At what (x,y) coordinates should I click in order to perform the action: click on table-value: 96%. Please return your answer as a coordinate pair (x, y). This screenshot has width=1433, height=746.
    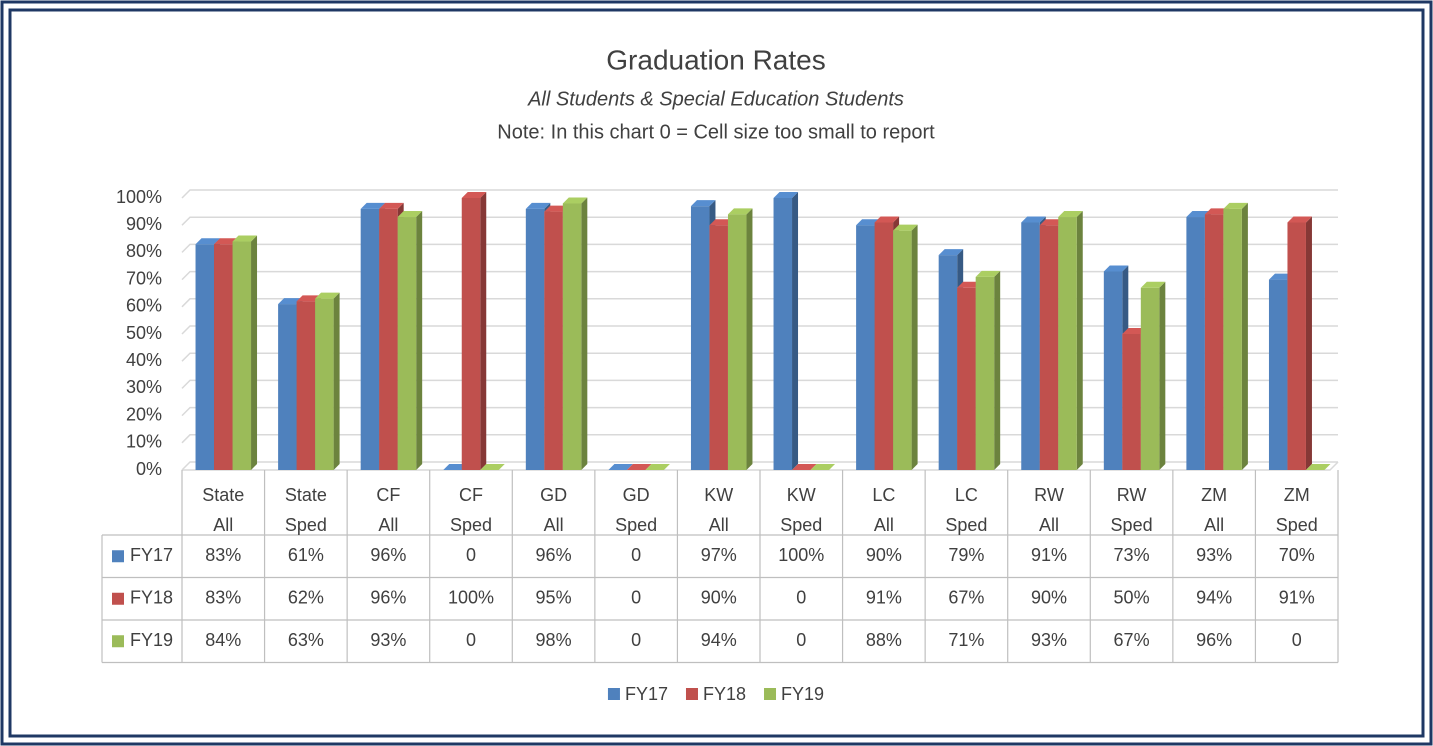
    Looking at the image, I should click on (388, 598).